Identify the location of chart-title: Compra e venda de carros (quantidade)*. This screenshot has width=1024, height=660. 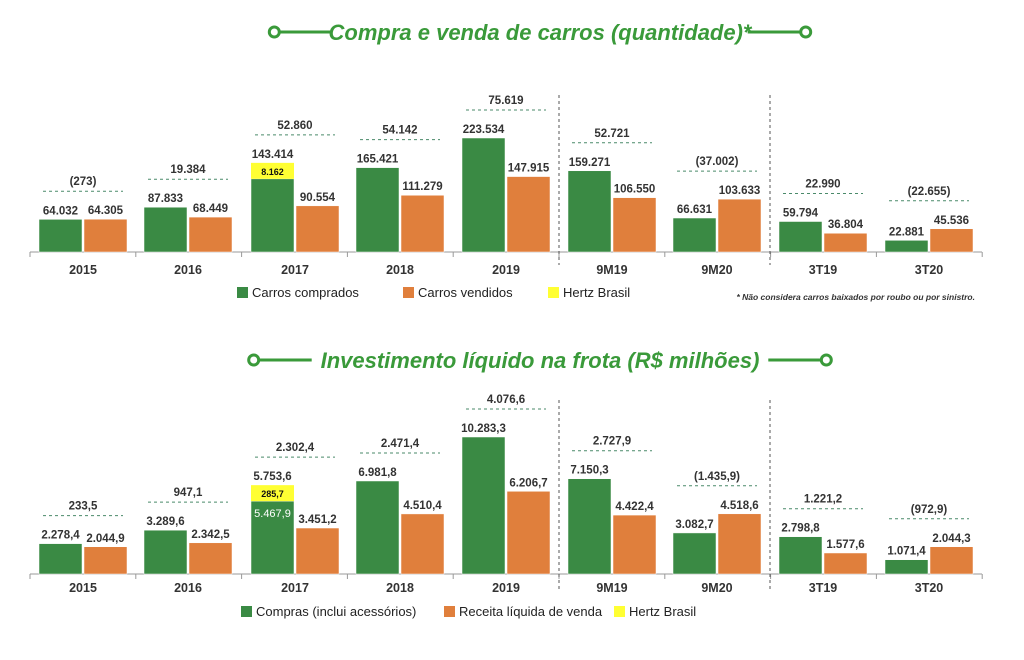
(541, 32).